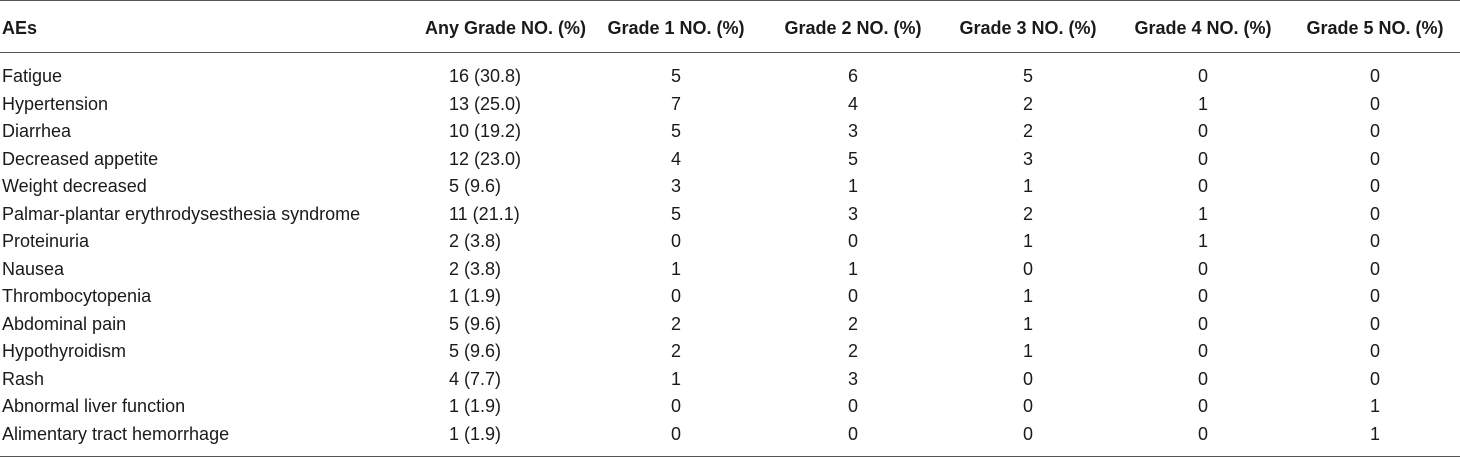 The image size is (1460, 458). What do you see at coordinates (505, 27) in the screenshot?
I see `header-any-grade: Any Grade NO. (%)` at bounding box center [505, 27].